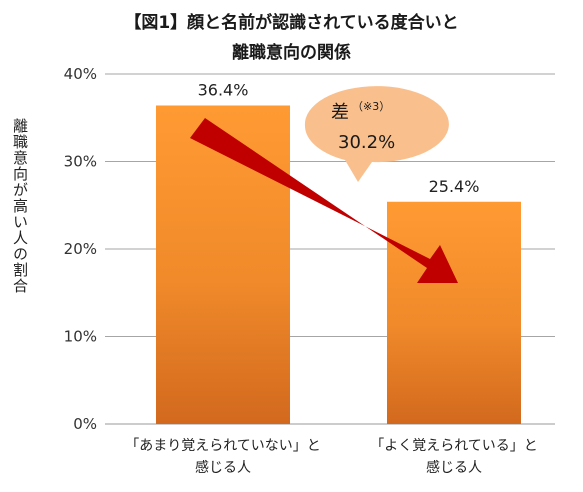 This screenshot has width=583, height=492. Describe the element at coordinates (291, 38) in the screenshot. I see `chart-title: 【図1】顔と名前が認識されている度合いと 離職意向の関係` at that location.